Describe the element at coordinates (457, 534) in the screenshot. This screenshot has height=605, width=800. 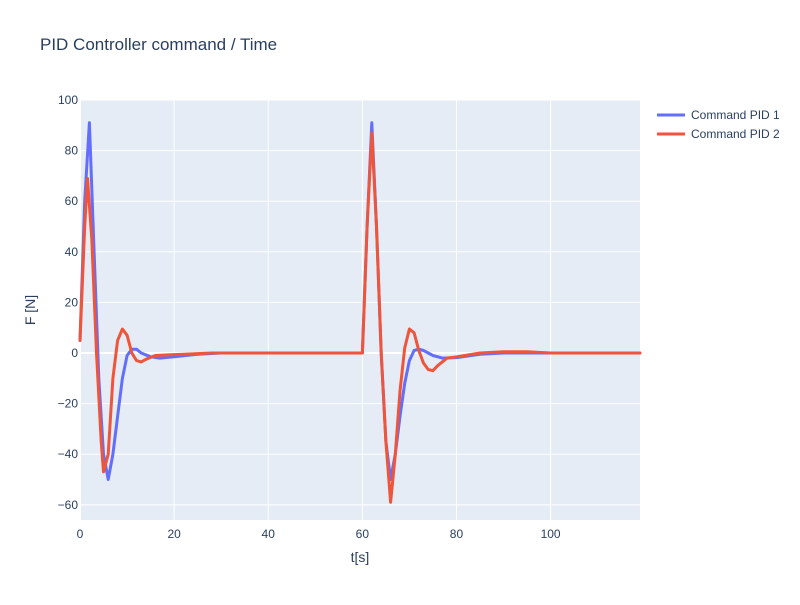
I see `x-tick-label: 80` at that location.